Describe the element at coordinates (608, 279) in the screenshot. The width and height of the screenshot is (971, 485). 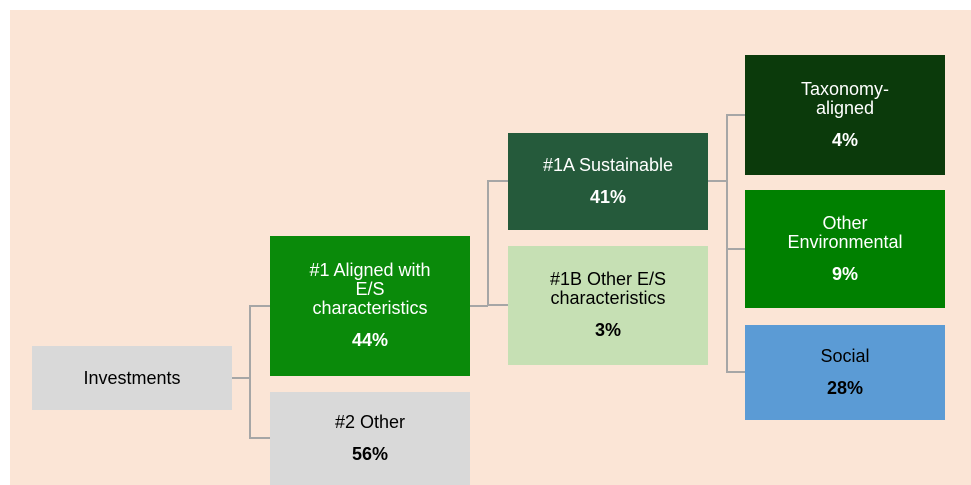
I see `node-label: #1B Other E/S` at that location.